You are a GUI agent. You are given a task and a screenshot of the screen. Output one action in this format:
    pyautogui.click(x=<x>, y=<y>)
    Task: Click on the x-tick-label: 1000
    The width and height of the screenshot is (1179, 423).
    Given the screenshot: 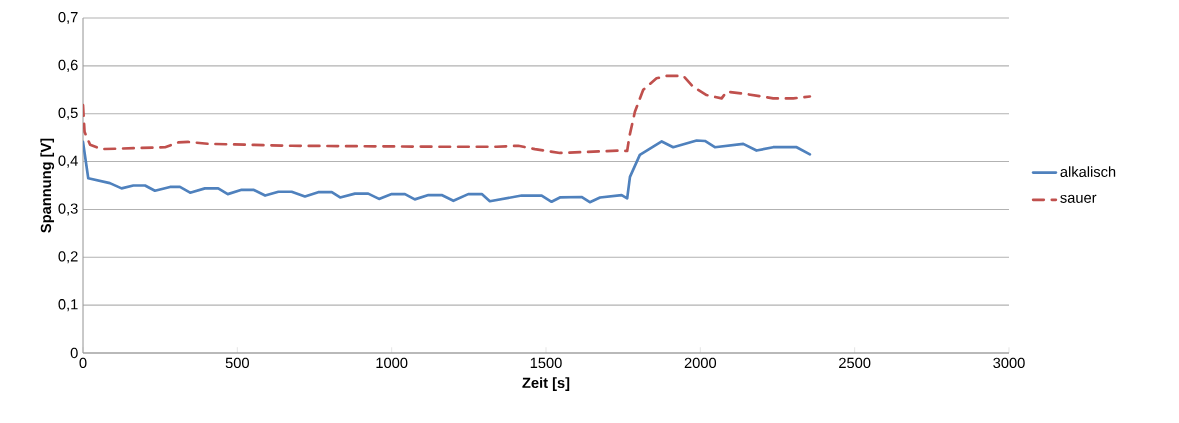 What is the action you would take?
    pyautogui.click(x=392, y=363)
    